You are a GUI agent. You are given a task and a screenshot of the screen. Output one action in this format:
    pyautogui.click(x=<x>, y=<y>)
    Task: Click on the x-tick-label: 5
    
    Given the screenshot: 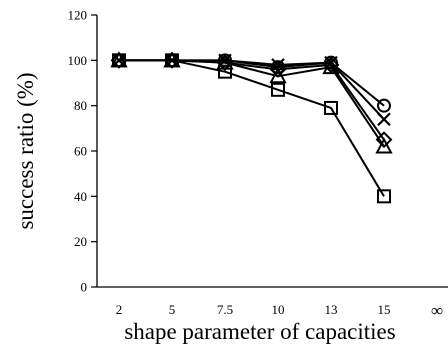 What is the action you would take?
    pyautogui.click(x=172, y=309)
    